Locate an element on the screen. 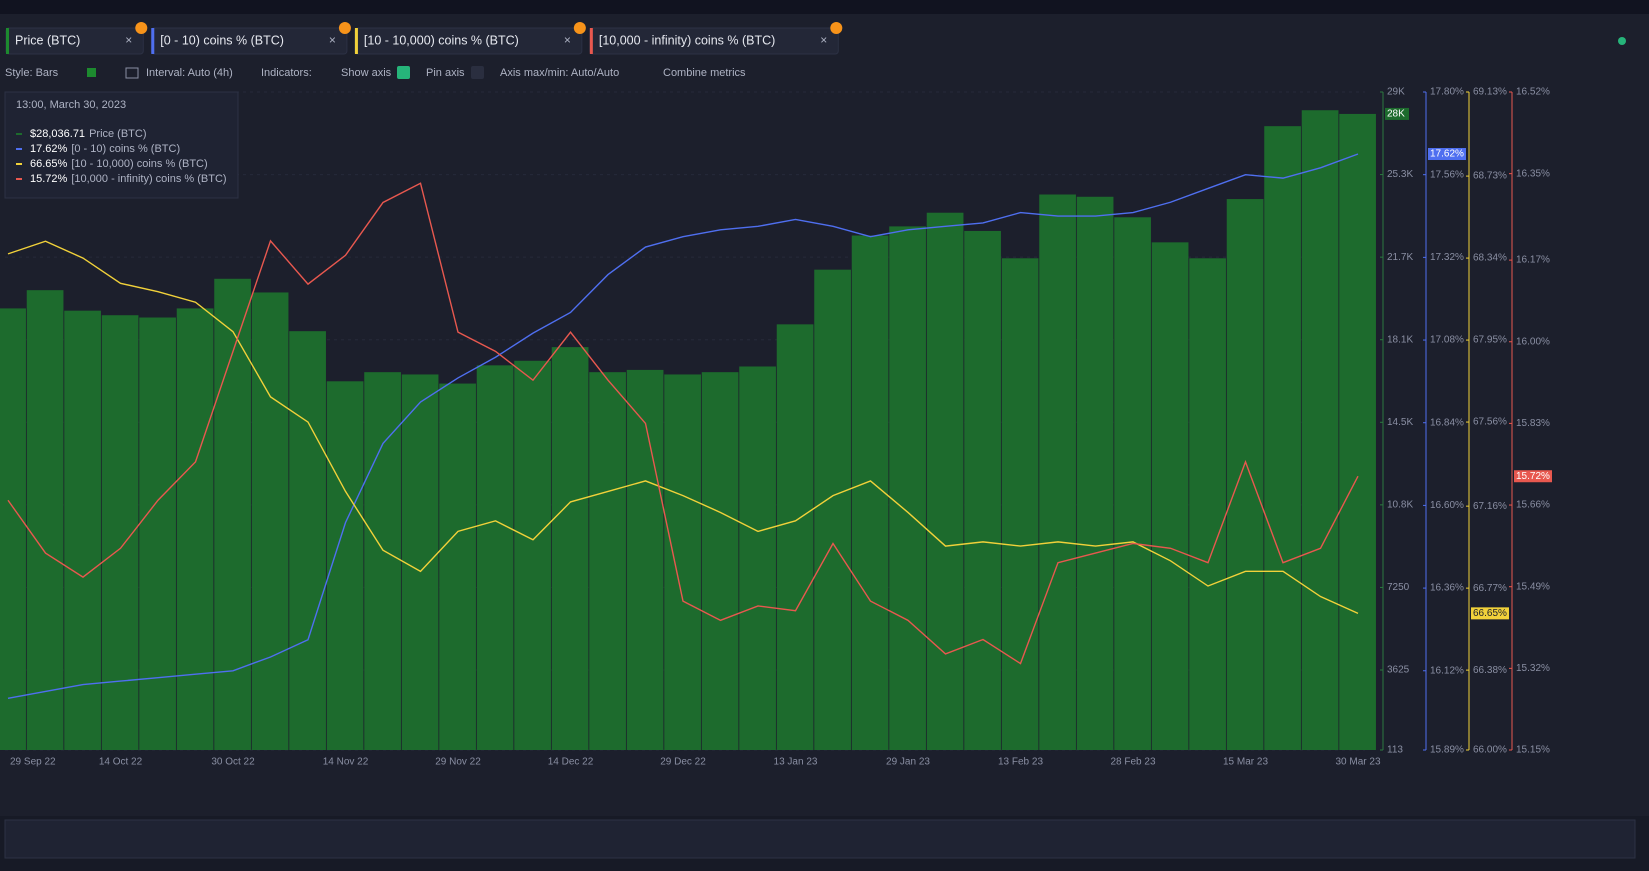 The image size is (1649, 871). x-tick-label: 29 Jan 23 is located at coordinates (908, 762).